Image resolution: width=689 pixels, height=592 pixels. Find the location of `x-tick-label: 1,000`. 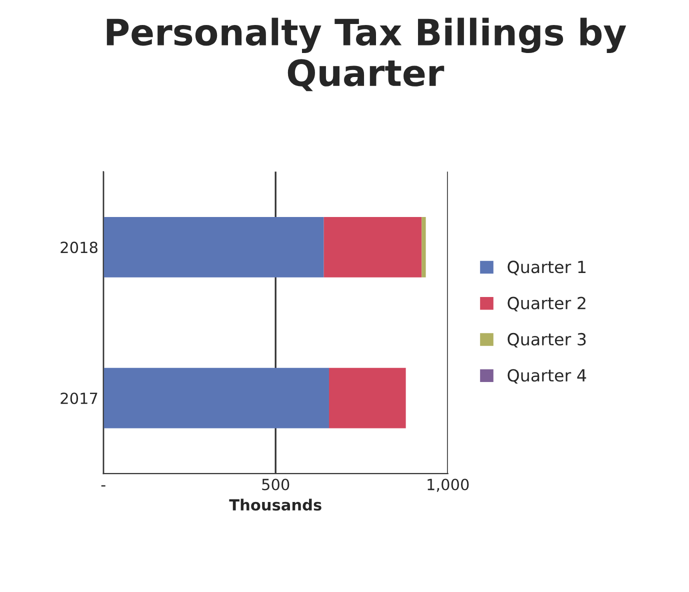

x-tick-label: 1,000 is located at coordinates (448, 485).